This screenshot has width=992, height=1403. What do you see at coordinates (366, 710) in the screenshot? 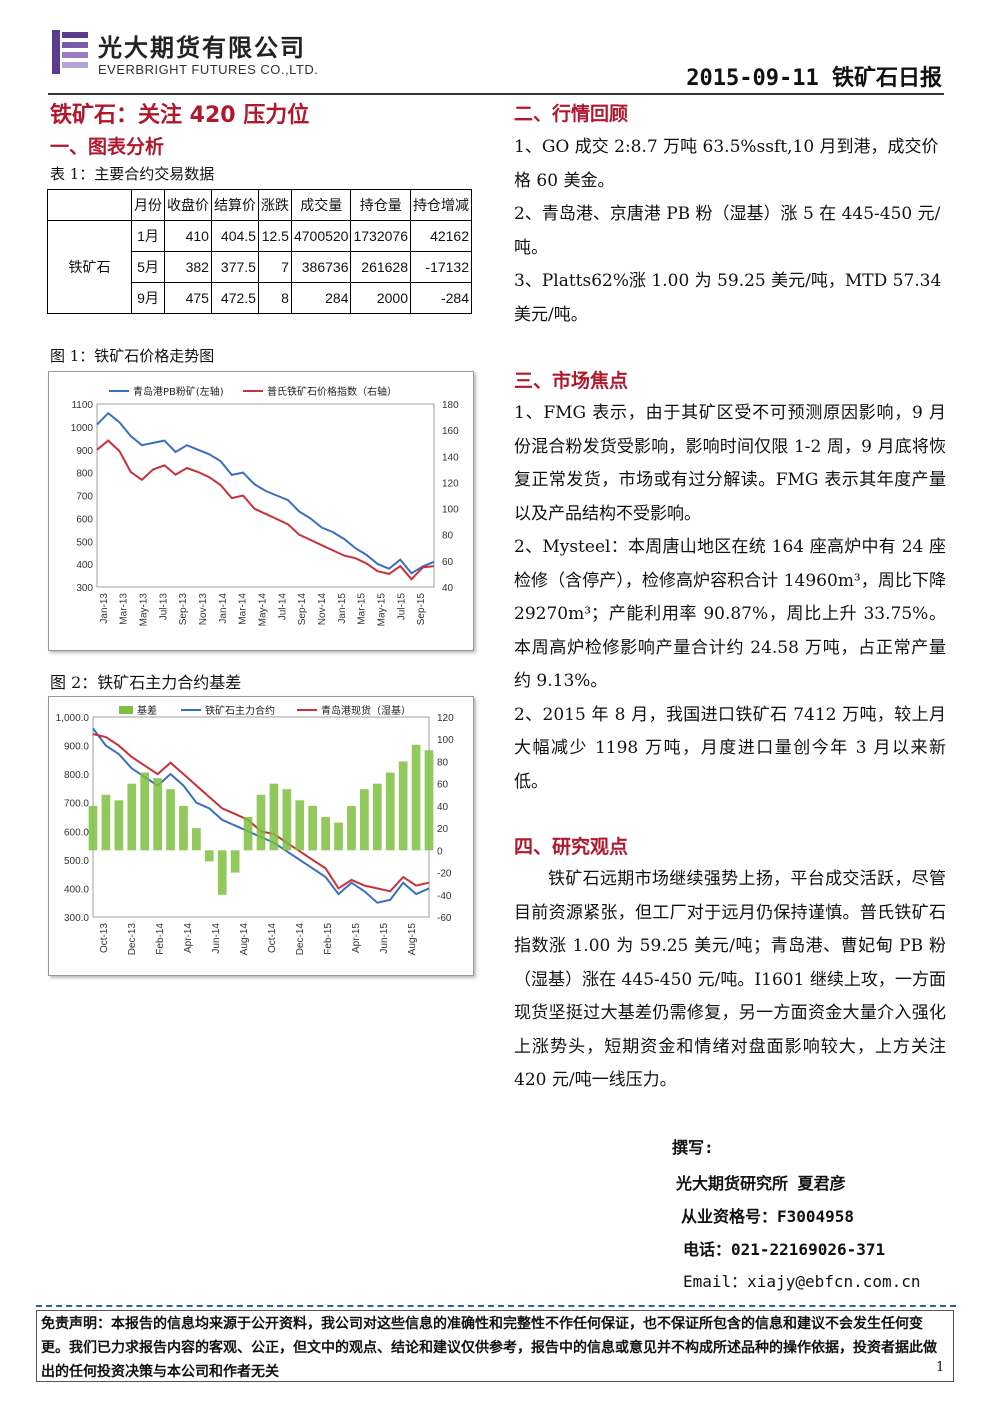
I see `legend-label: 青岛港现货（湿基）` at bounding box center [366, 710].